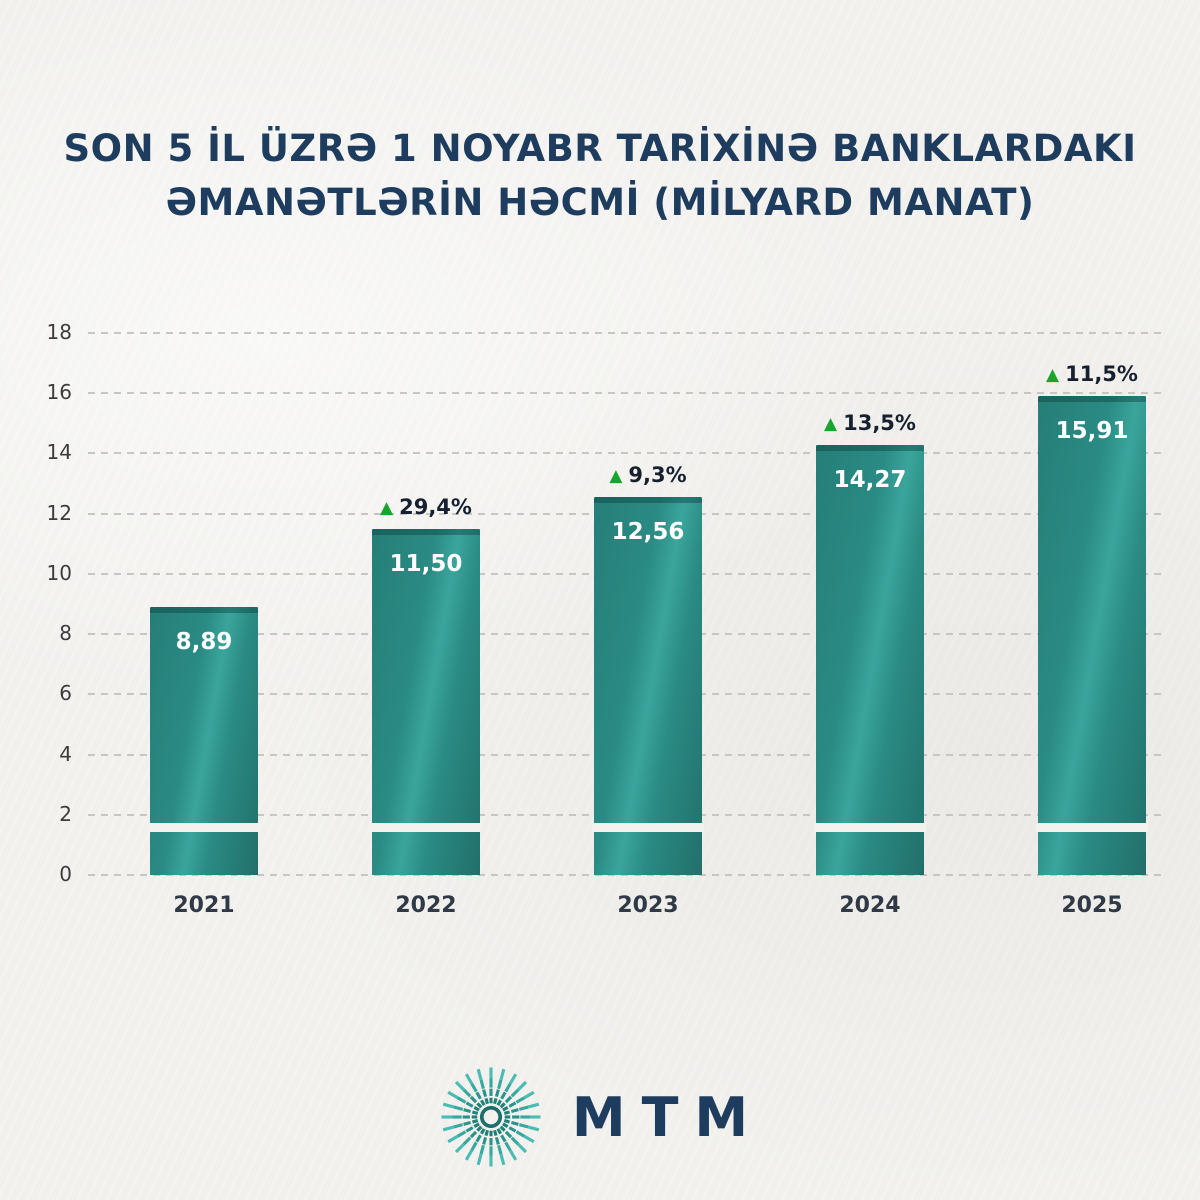 Image resolution: width=1200 pixels, height=1200 pixels. Describe the element at coordinates (870, 905) in the screenshot. I see `x-axis-label-2024: 2024` at that location.